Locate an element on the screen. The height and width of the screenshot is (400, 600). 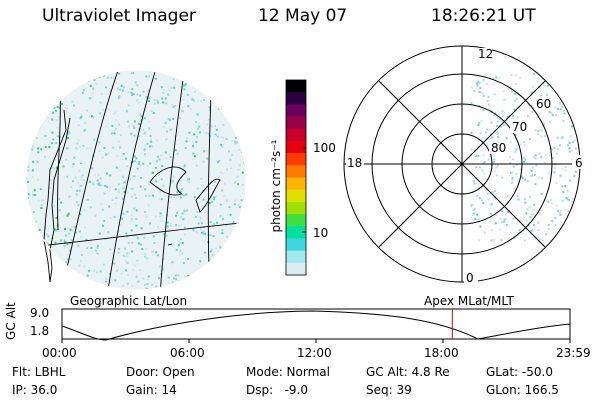
info-gc-alt: GC Alt: 4.8 Re is located at coordinates (408, 372).